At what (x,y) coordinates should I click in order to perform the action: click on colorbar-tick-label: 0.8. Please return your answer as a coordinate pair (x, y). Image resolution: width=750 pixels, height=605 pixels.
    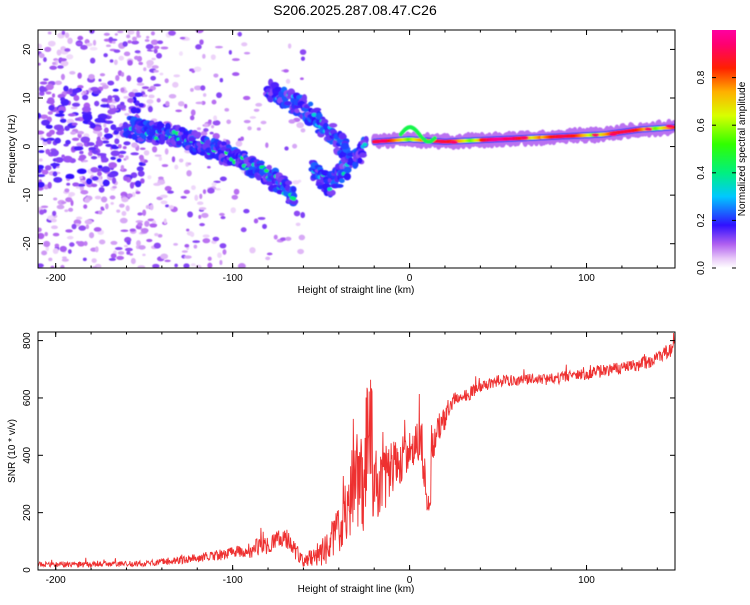
    Looking at the image, I should click on (701, 77).